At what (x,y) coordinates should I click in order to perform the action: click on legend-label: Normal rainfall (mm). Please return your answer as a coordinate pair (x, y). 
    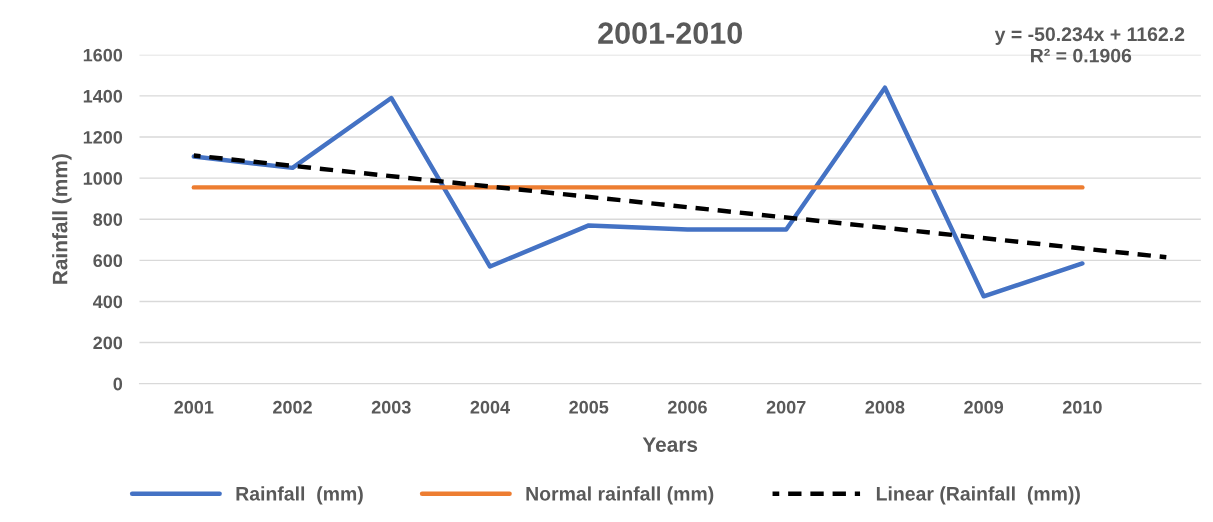
    Looking at the image, I should click on (620, 495).